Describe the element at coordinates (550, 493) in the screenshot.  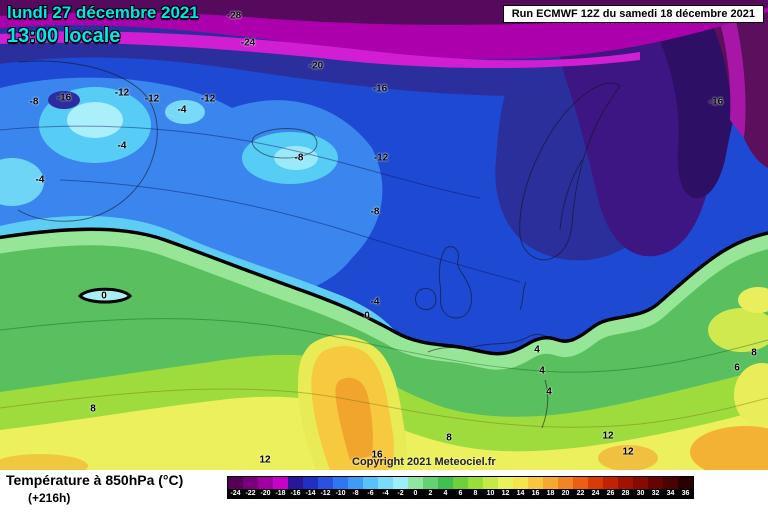
I see `colorbar-value: 18` at that location.